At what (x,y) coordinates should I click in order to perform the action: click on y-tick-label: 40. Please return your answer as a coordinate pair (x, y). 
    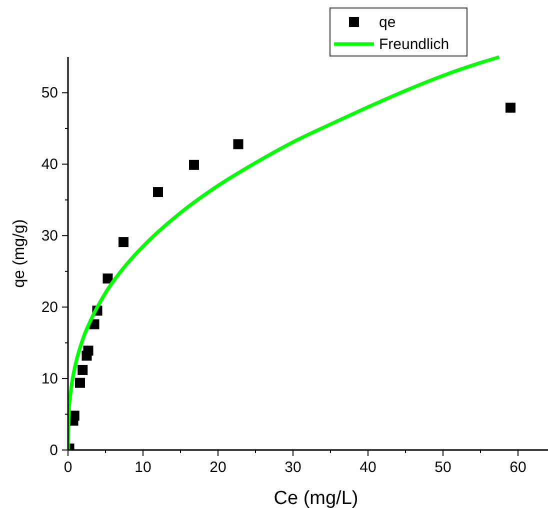
    Looking at the image, I should click on (49, 165).